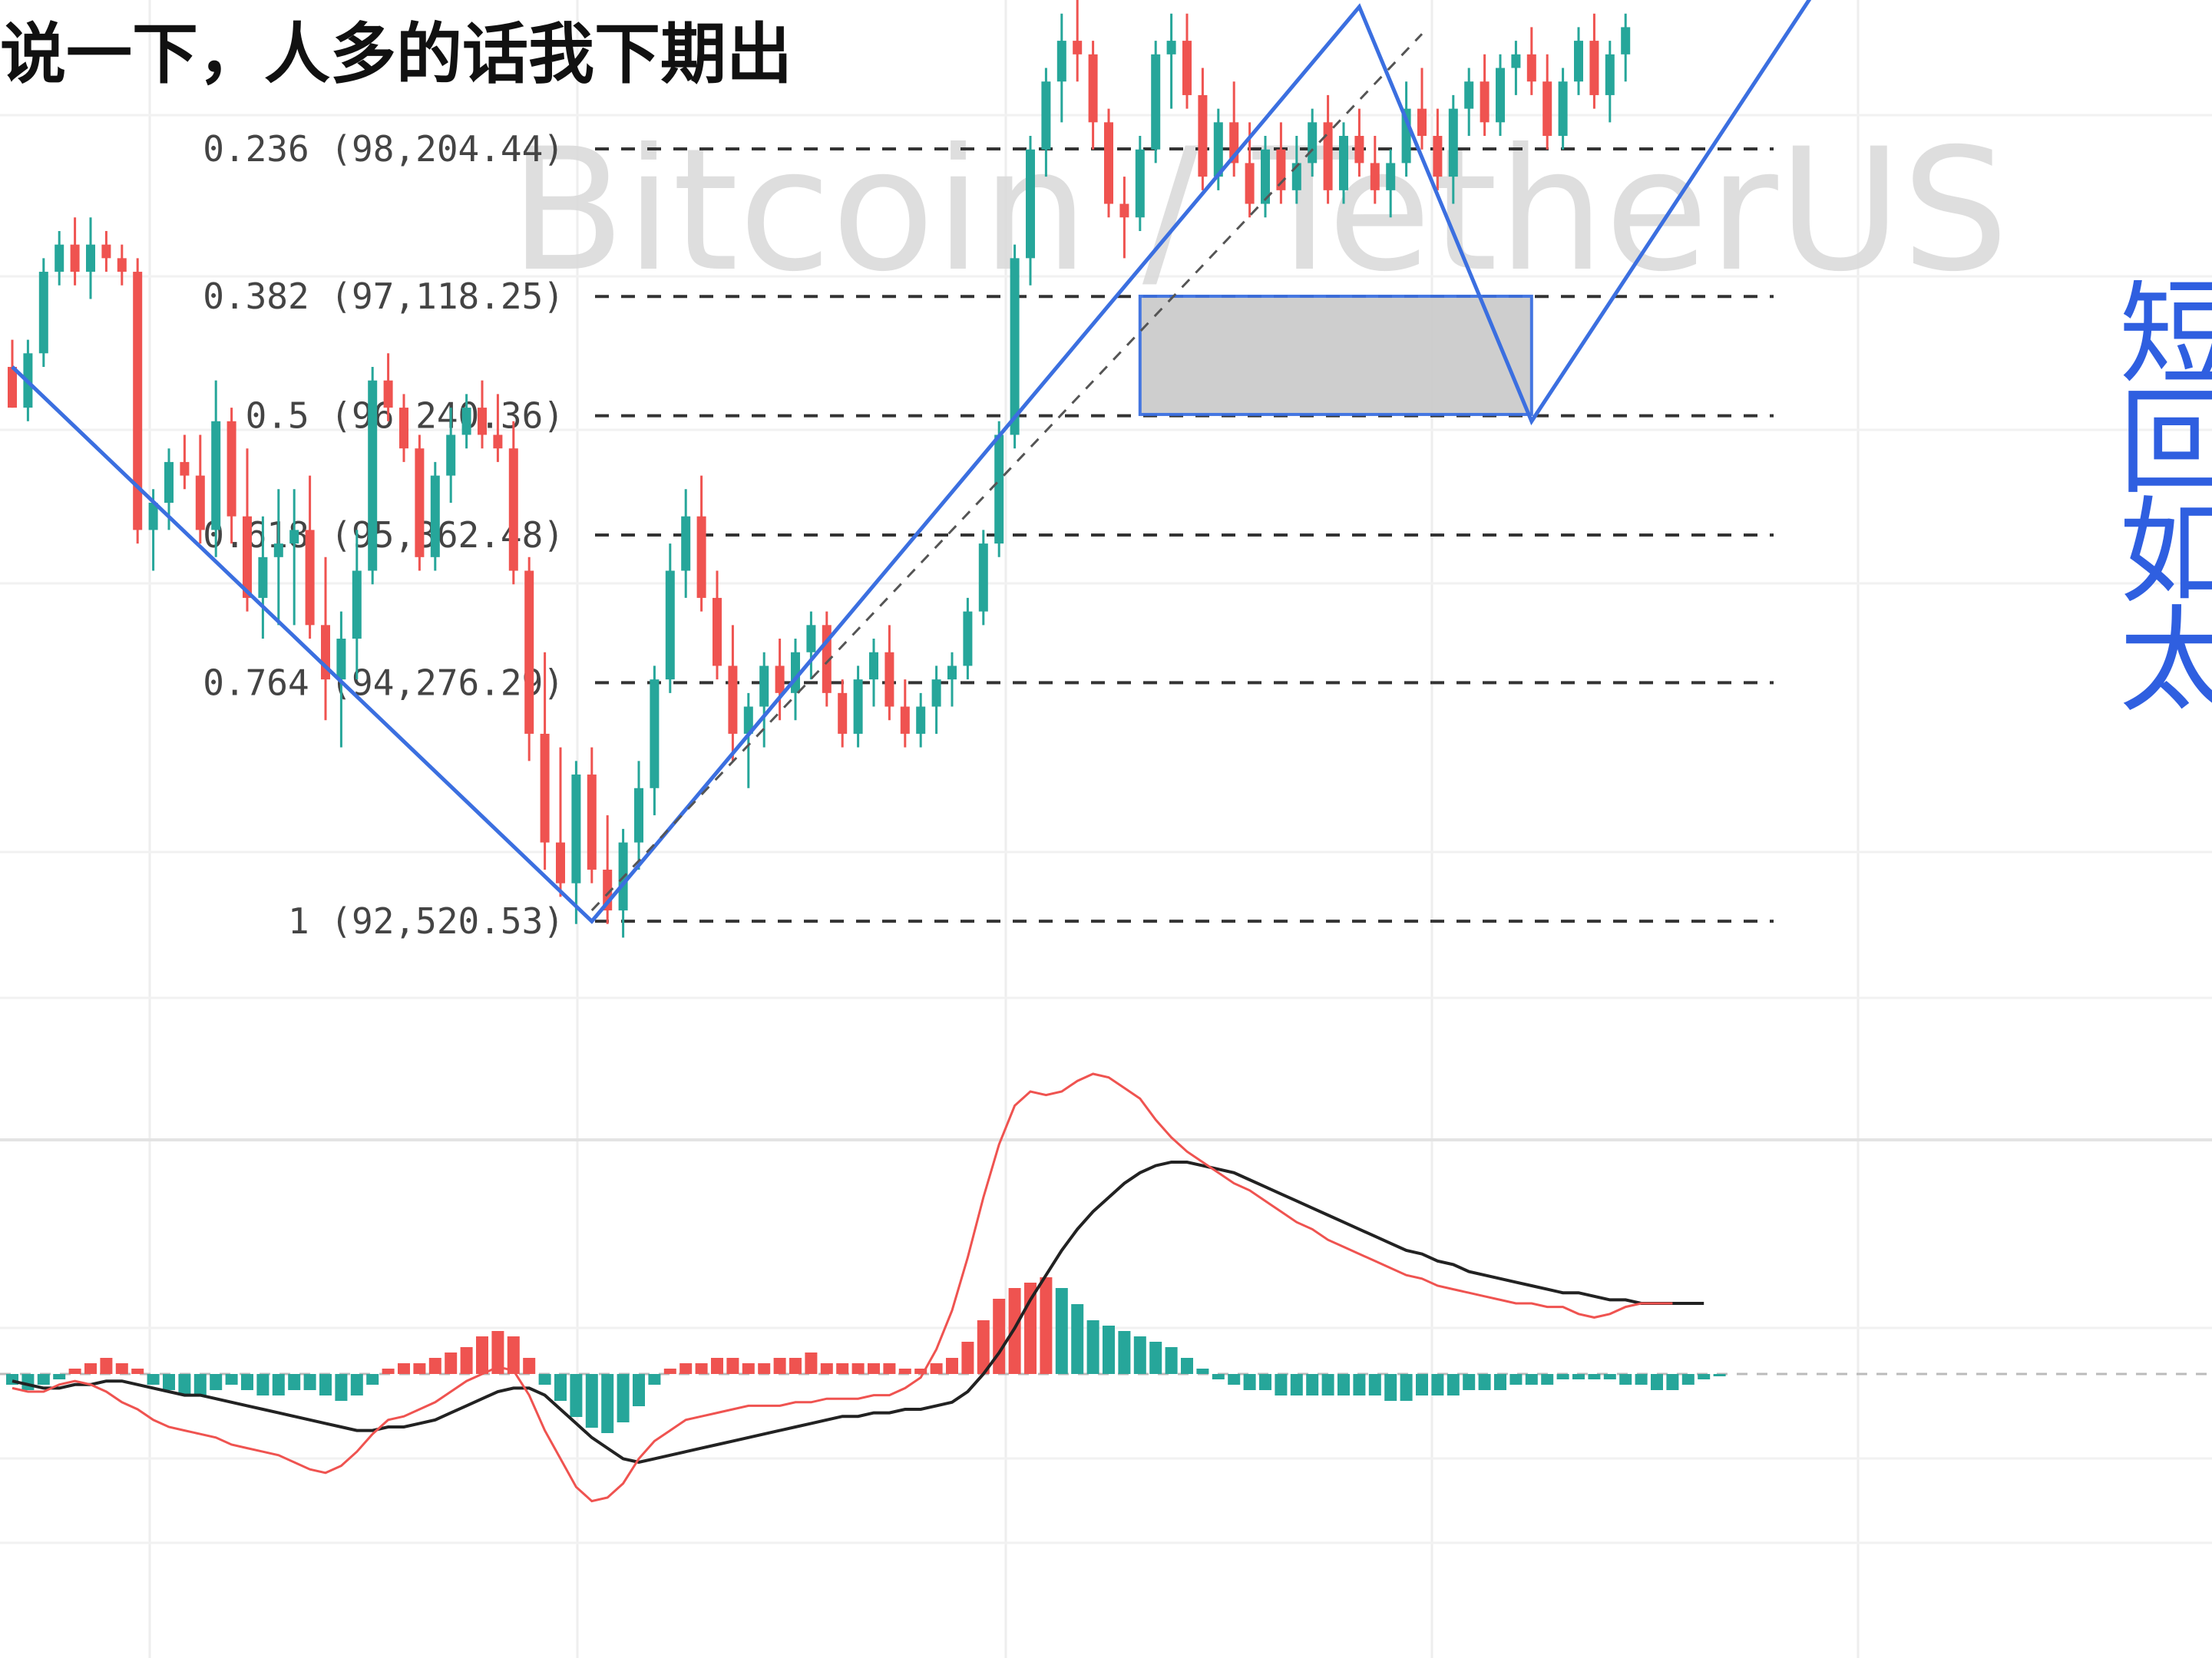 This screenshot has width=2212, height=1658. I want to click on side-annotation-char-4: 太, so click(2166, 655).